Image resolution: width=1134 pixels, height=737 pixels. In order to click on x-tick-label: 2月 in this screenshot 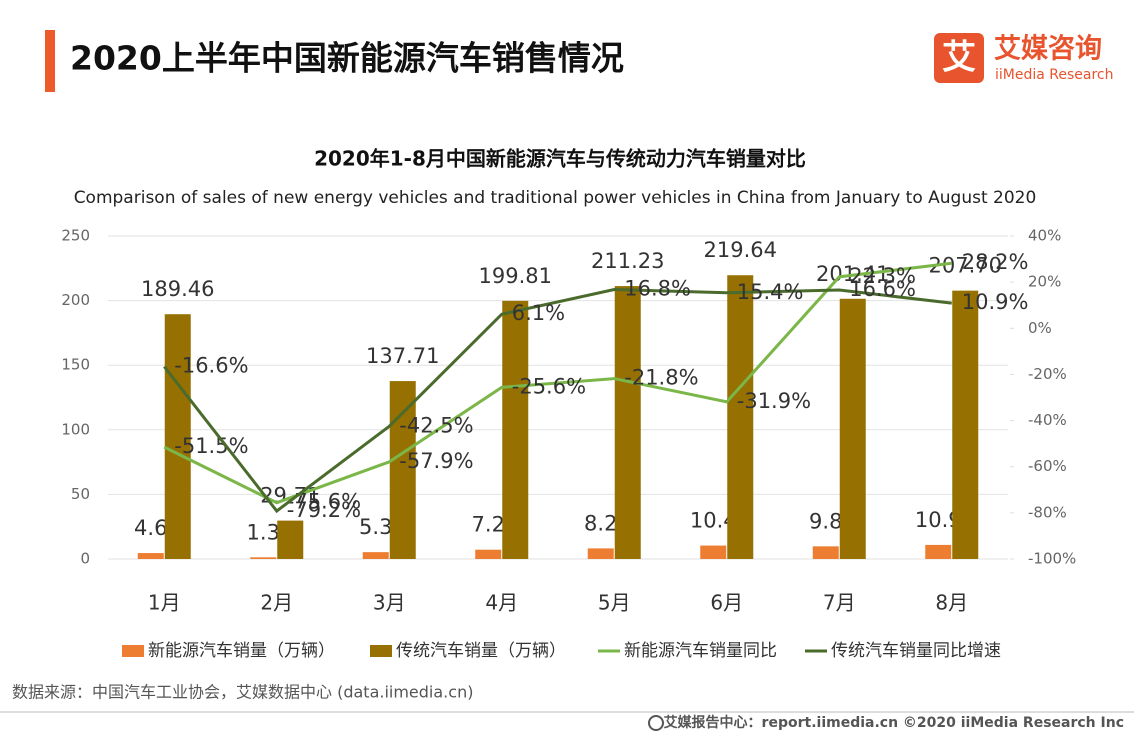, I will do `click(276, 603)`.